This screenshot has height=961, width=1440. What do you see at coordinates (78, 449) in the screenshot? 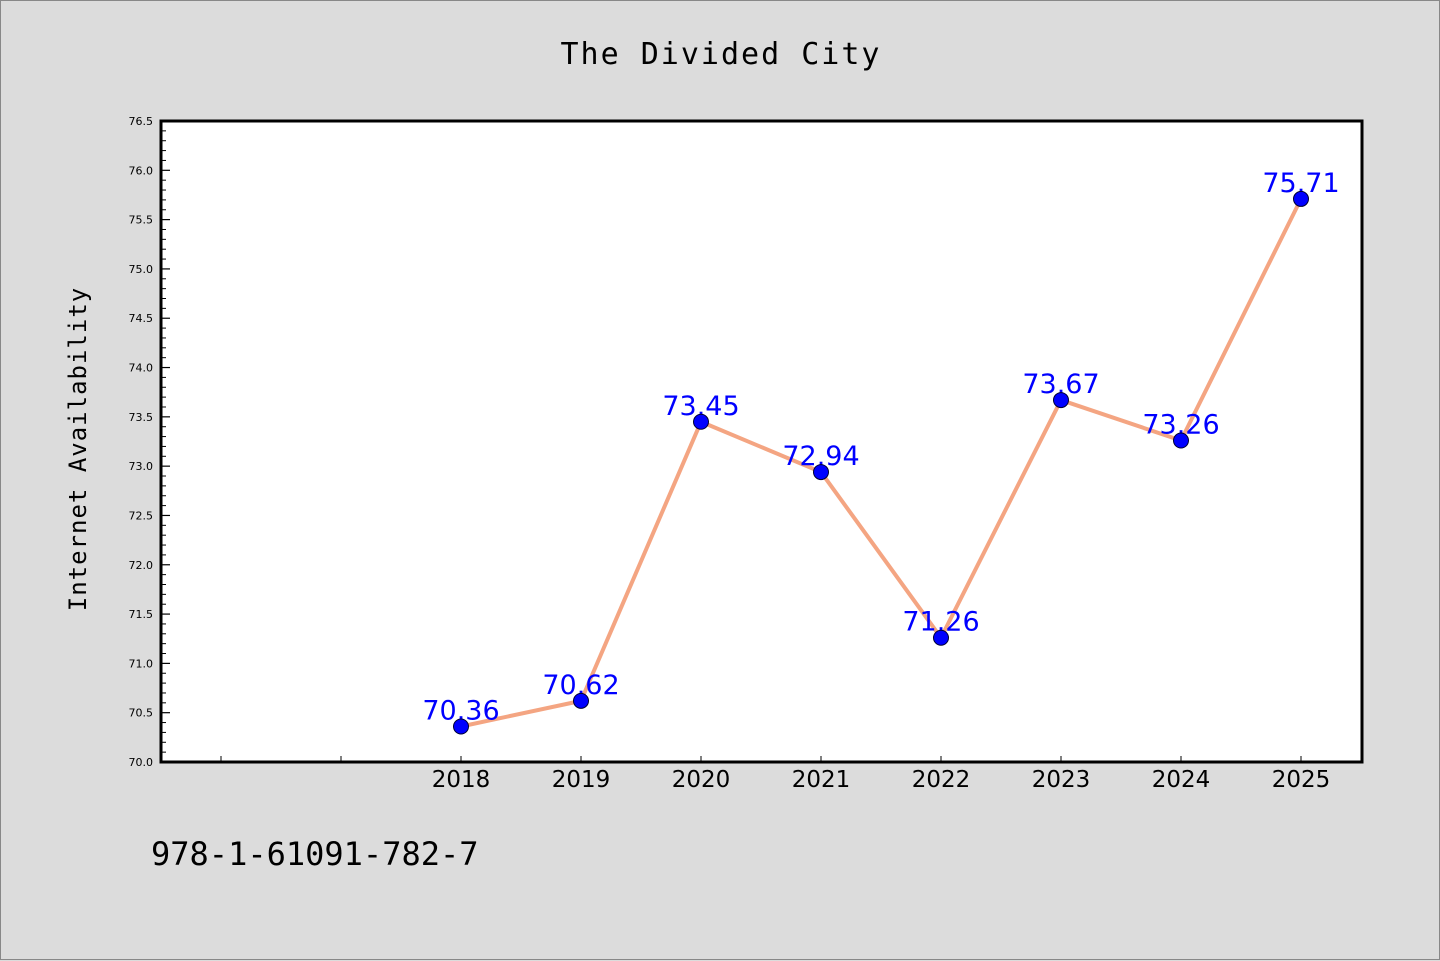
I see `y-axis-label: Internet Availability` at bounding box center [78, 449].